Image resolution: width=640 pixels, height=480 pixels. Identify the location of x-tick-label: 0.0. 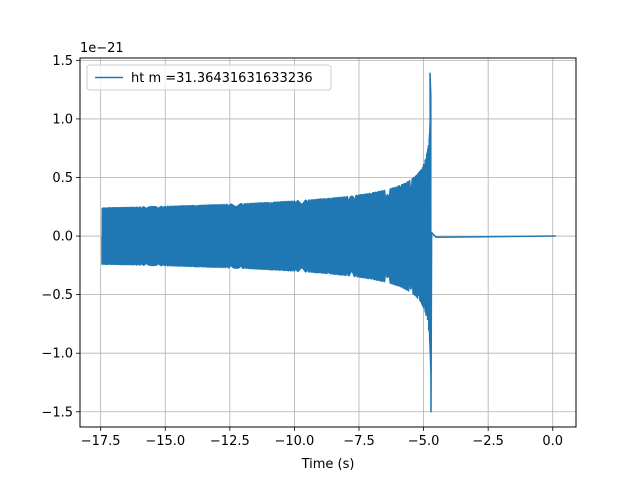
(552, 441).